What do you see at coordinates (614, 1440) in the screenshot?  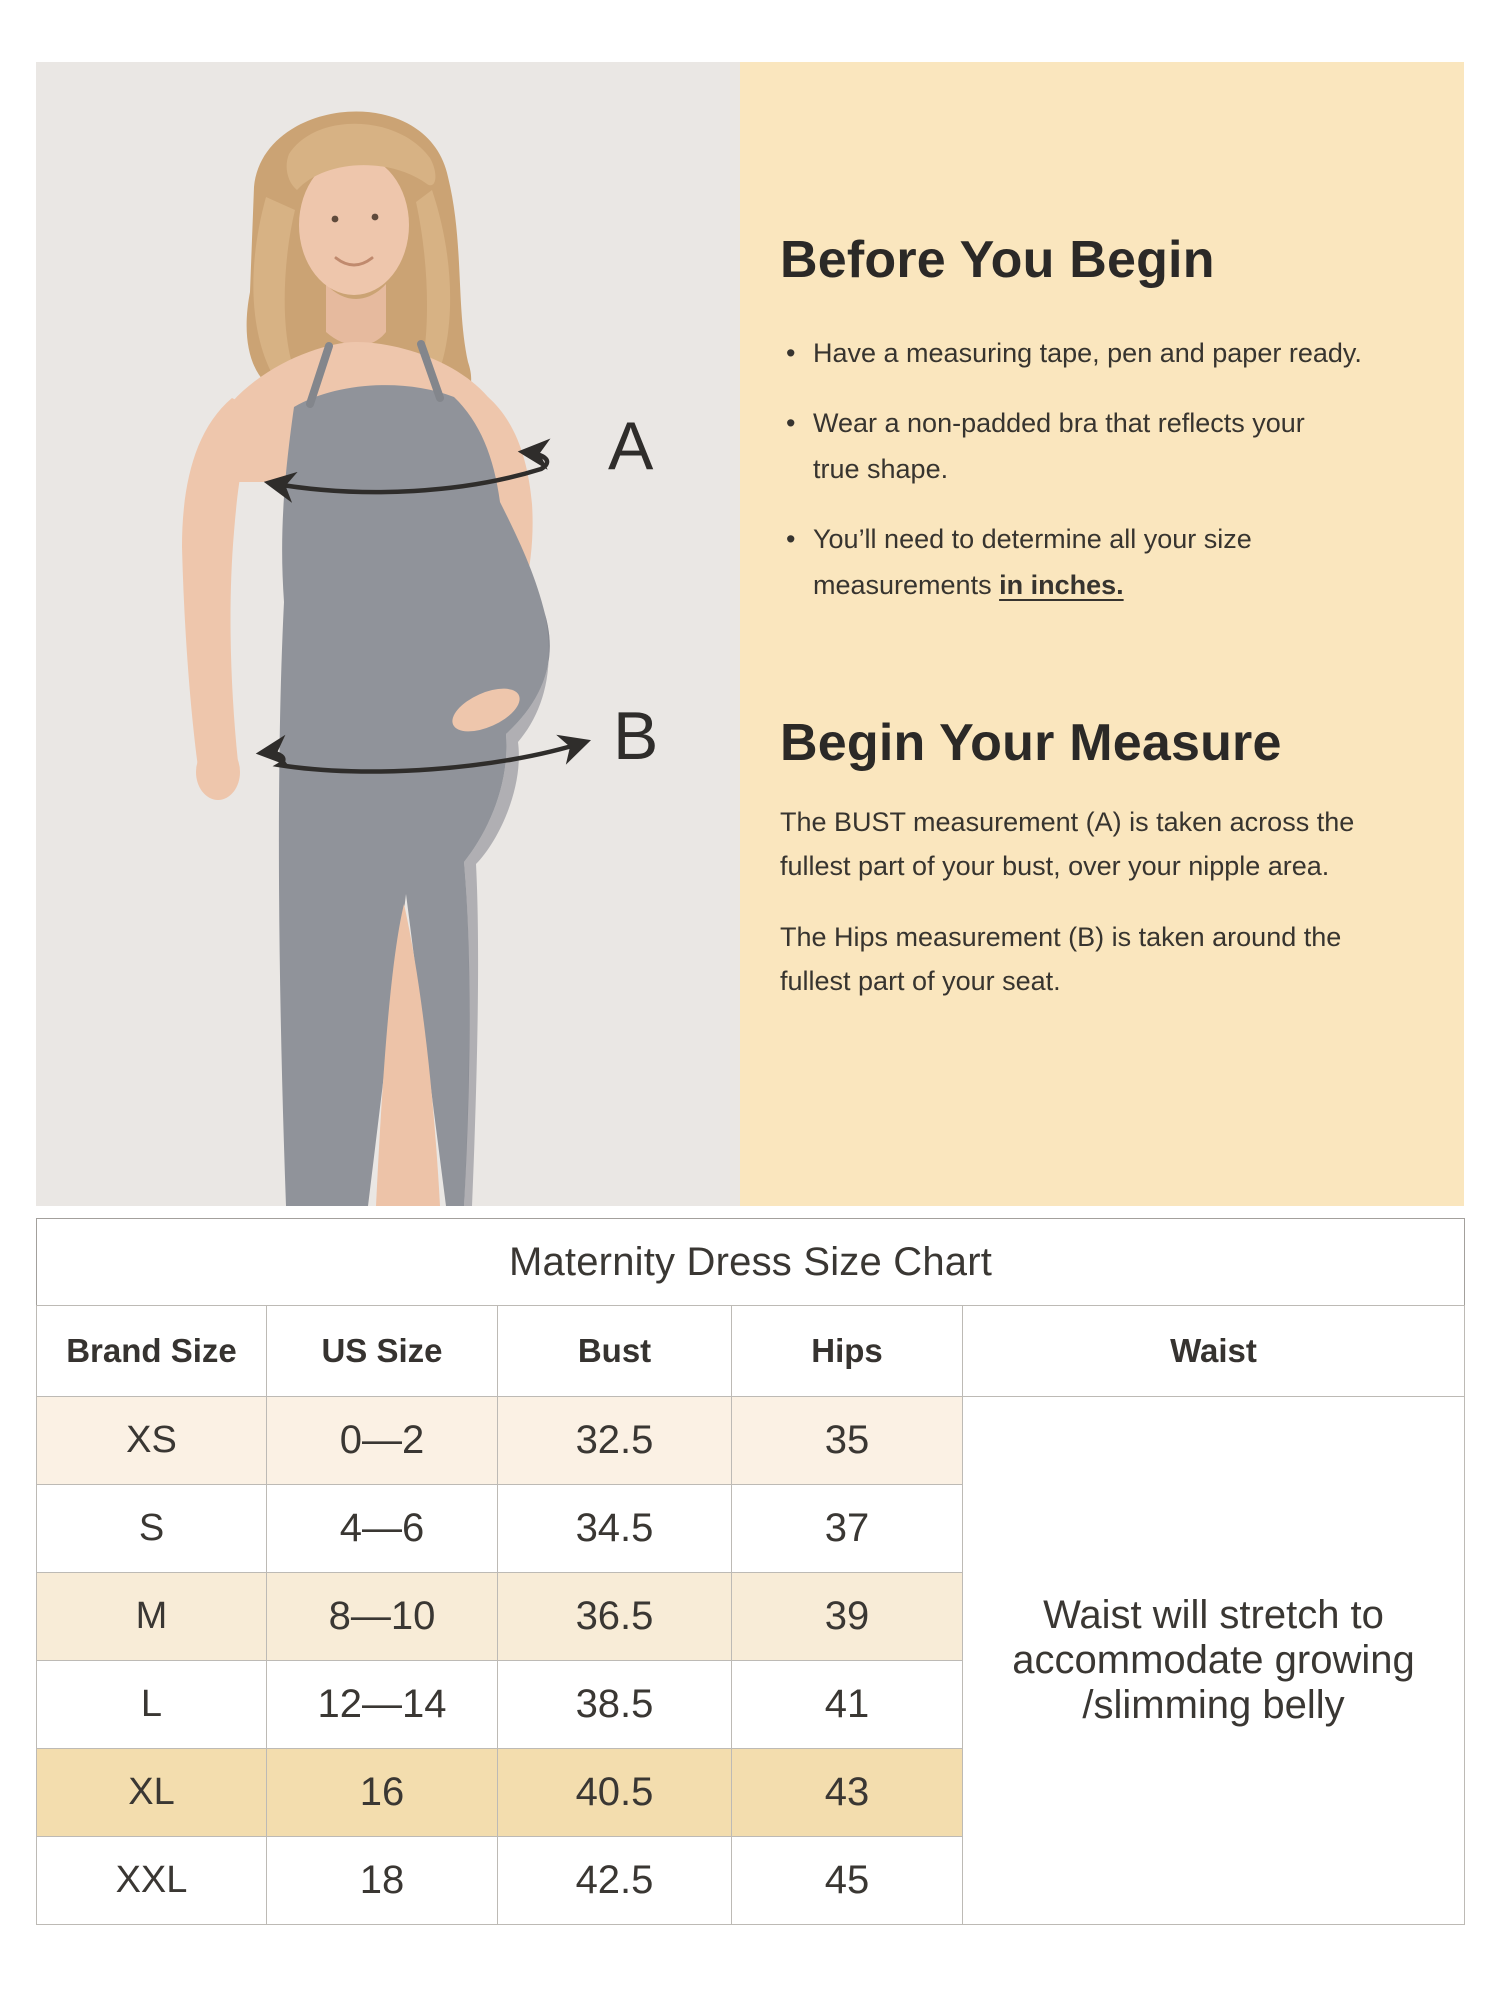 I see `bust-cell: 32.5` at bounding box center [614, 1440].